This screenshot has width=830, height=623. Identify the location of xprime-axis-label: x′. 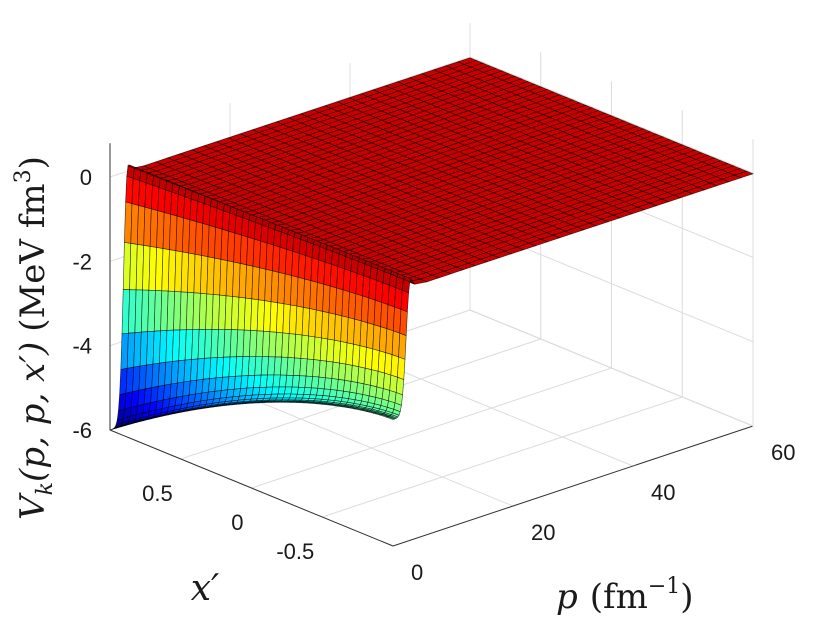
(205, 588).